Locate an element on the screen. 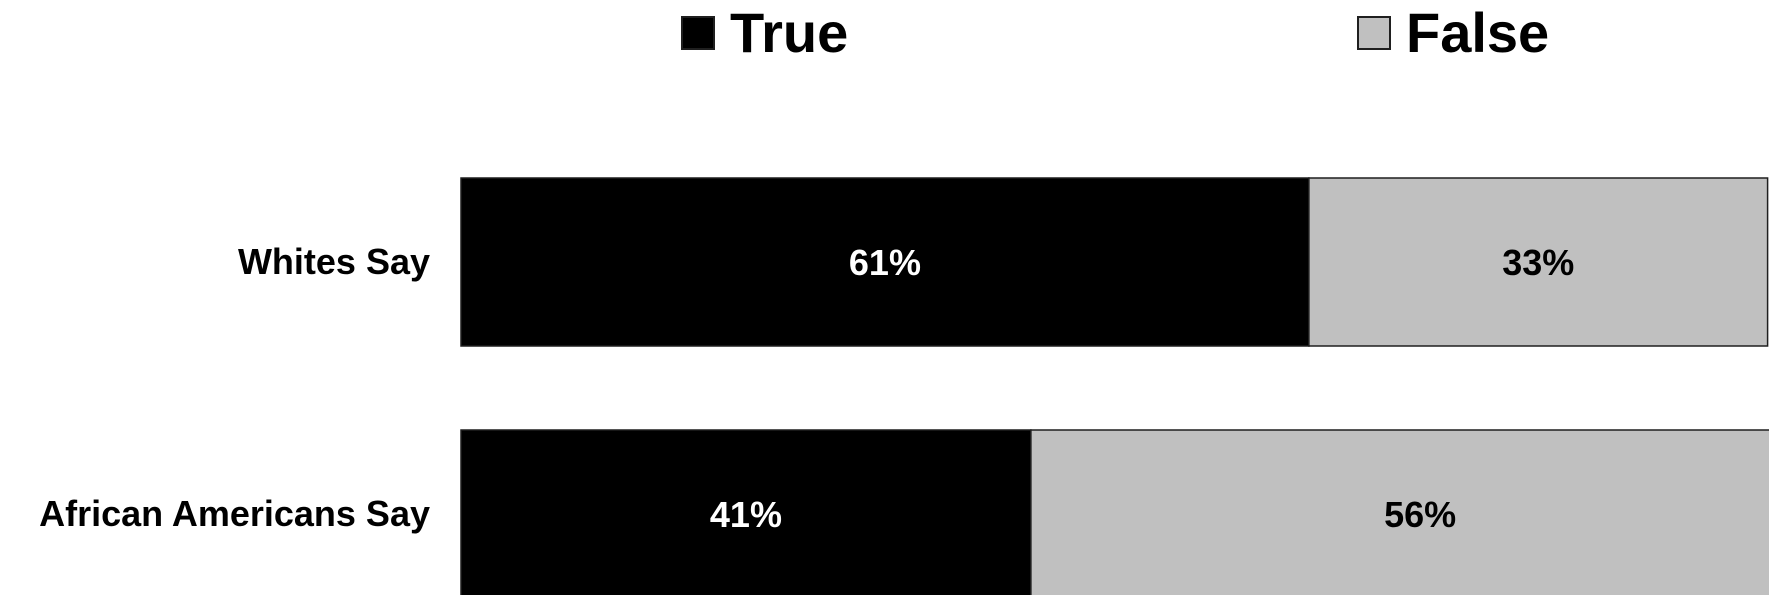 The width and height of the screenshot is (1769, 595). chart-legend: True False is located at coordinates (1115, 32).